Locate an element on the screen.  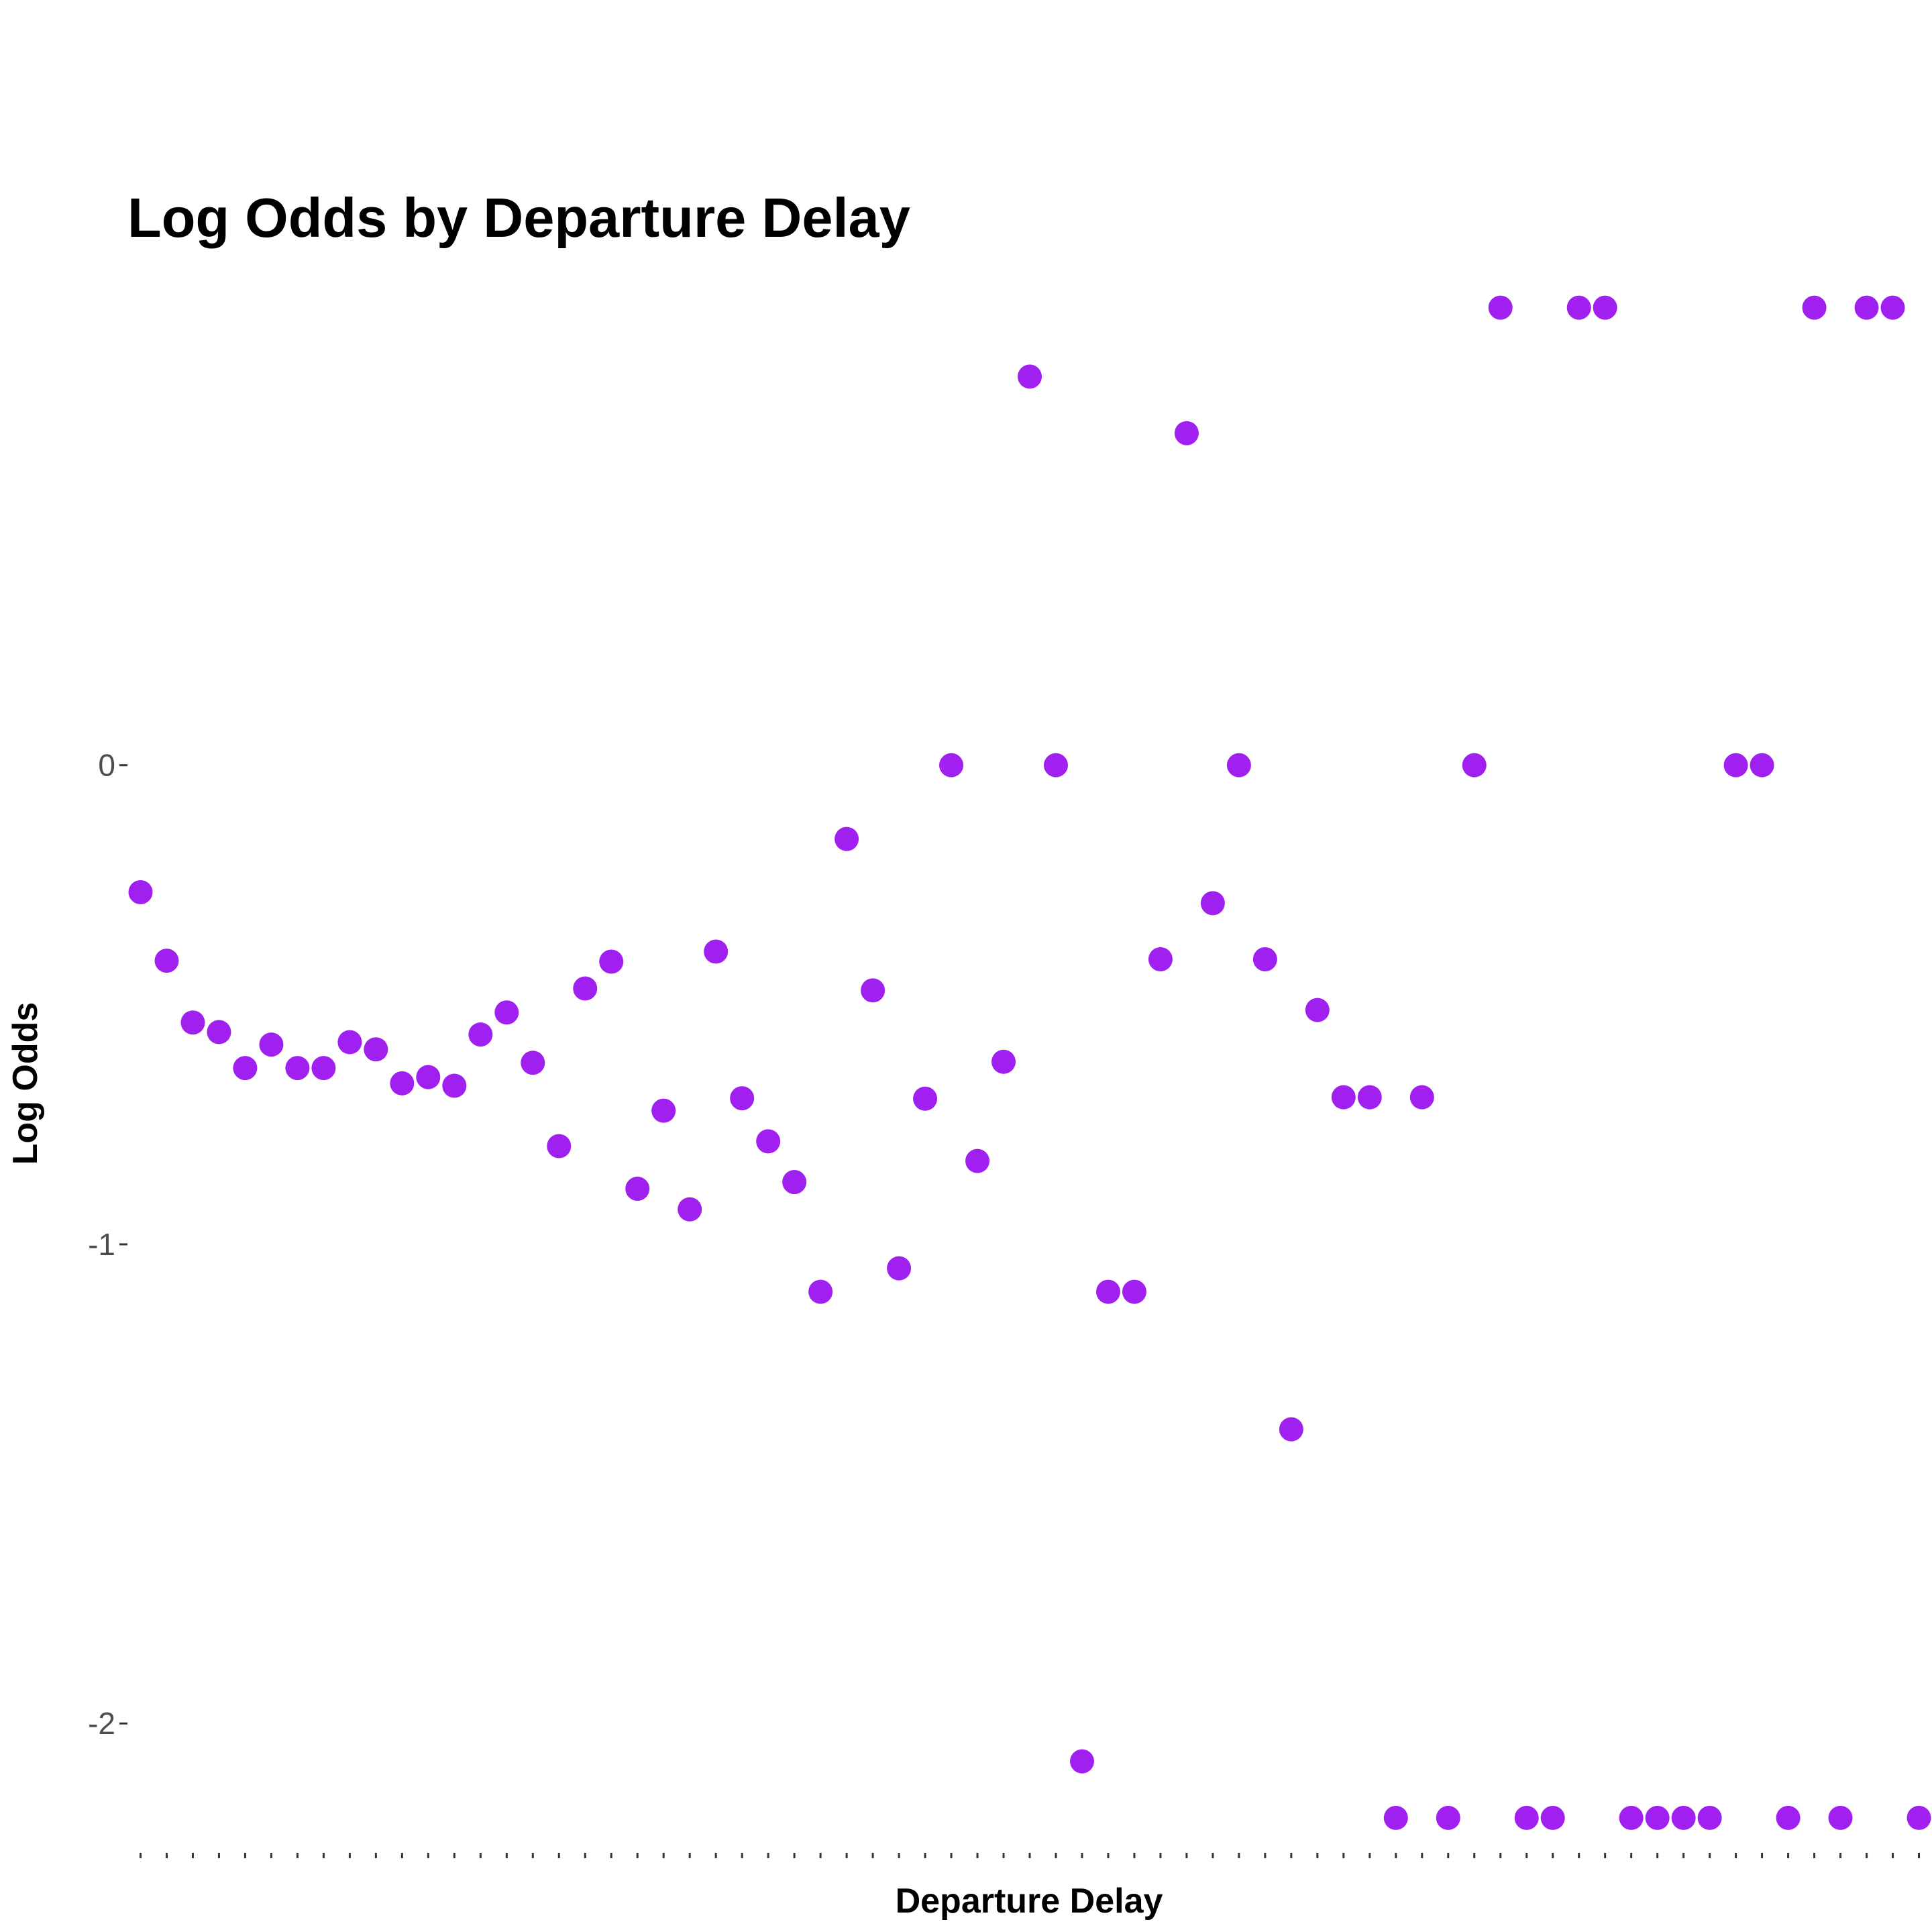
x-axis-title: Departure Delay is located at coordinates (1029, 1901).